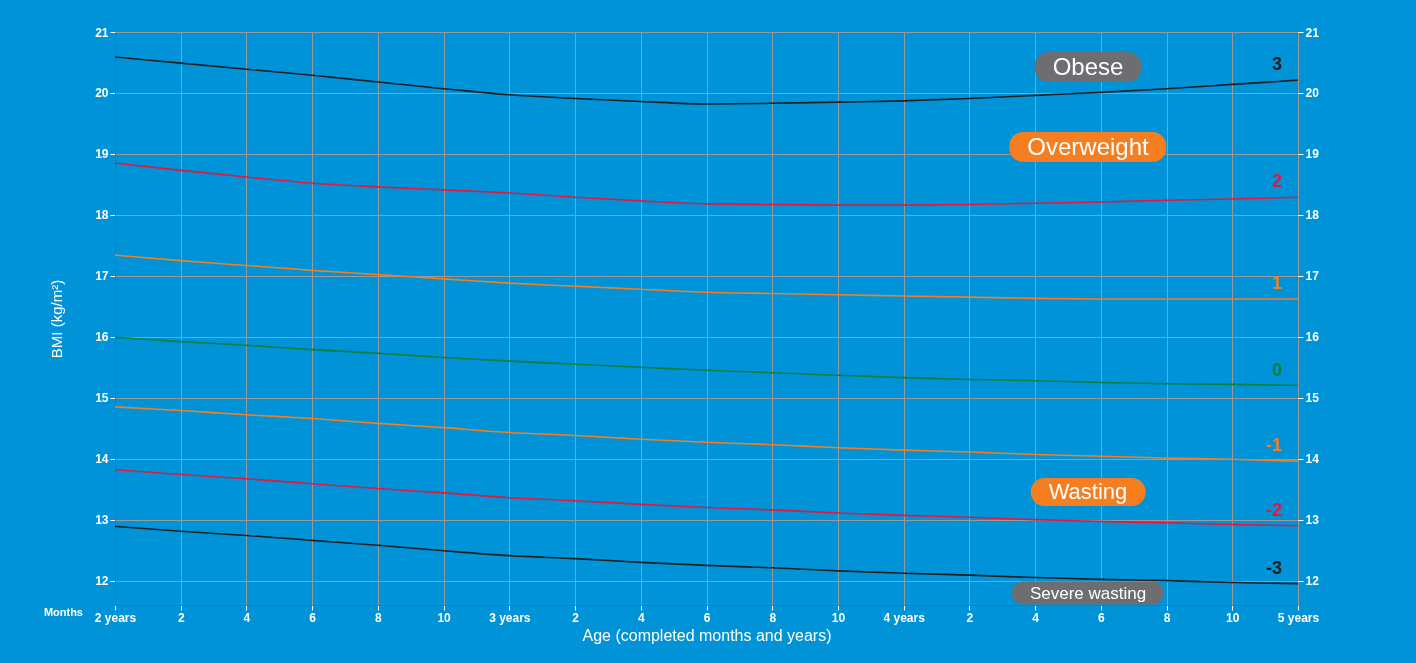 This screenshot has height=663, width=1416. Describe the element at coordinates (1298, 617) in the screenshot. I see `x-tick-label: 5 years` at that location.